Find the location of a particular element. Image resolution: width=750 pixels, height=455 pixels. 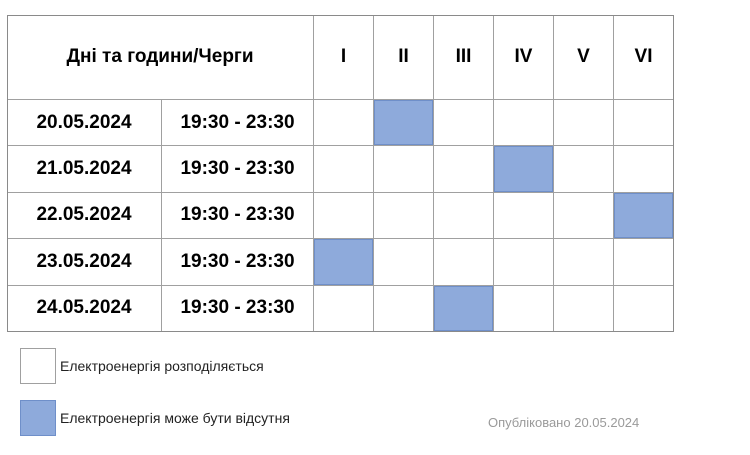

date-cell: 20.05.2024 is located at coordinates (84, 123).